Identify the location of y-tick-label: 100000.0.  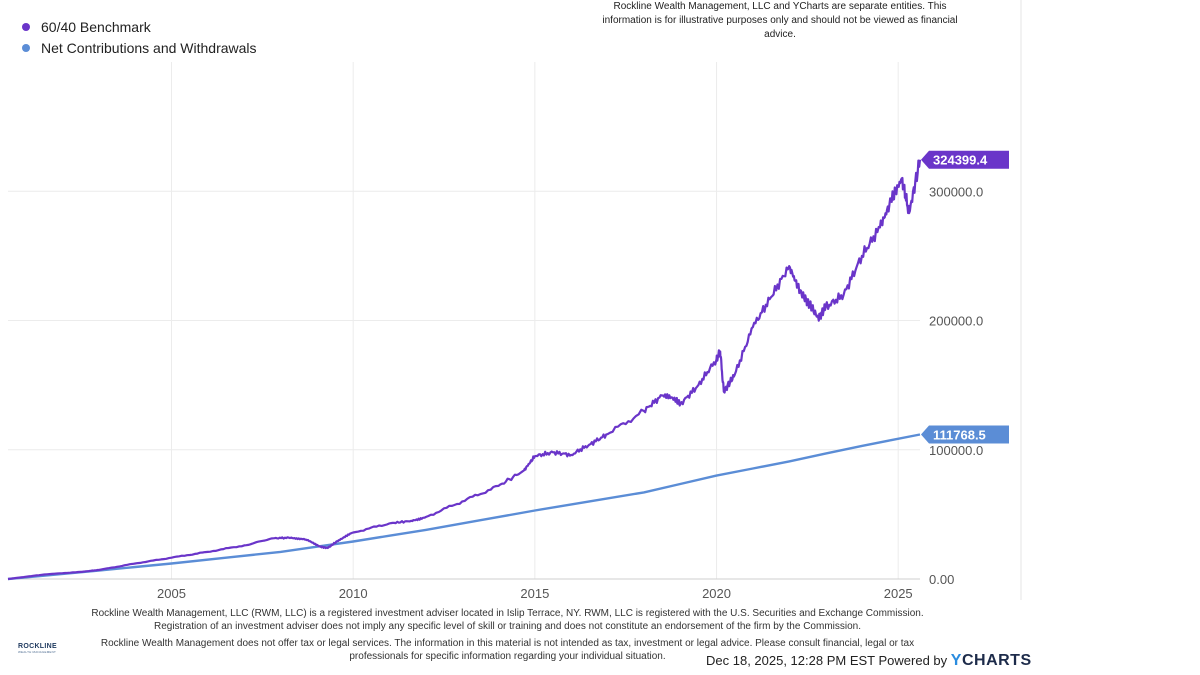
(956, 450).